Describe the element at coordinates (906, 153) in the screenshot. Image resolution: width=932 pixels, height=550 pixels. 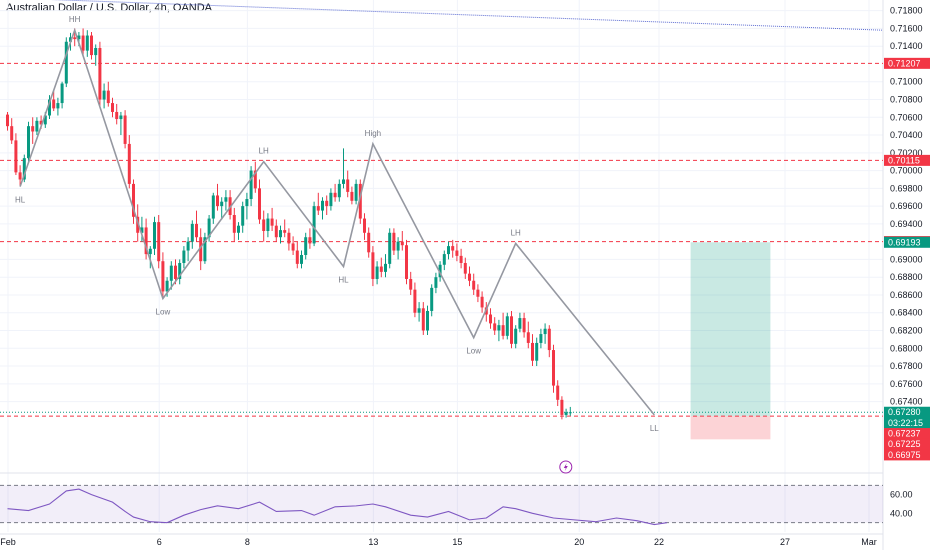
I see `price-tick-label: 0.70200` at that location.